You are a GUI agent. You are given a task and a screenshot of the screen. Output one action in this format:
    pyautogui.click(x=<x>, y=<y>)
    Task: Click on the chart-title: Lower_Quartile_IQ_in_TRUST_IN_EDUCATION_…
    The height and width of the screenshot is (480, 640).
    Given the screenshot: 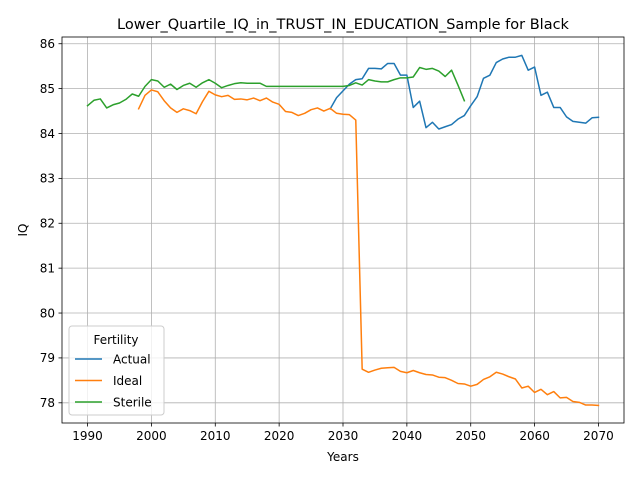 What is the action you would take?
    pyautogui.click(x=343, y=25)
    